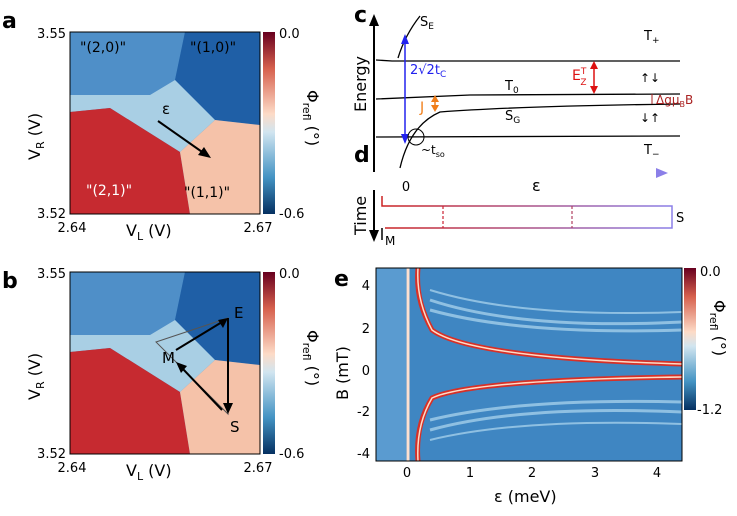 The width and height of the screenshot is (737, 516). Describe the element at coordinates (235, 427) in the screenshot. I see `point-s: S` at that location.